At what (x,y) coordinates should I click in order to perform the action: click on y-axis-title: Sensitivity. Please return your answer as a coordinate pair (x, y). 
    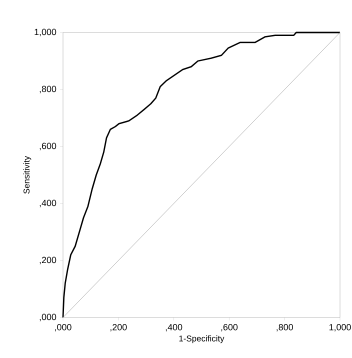
    Looking at the image, I should click on (27, 175).